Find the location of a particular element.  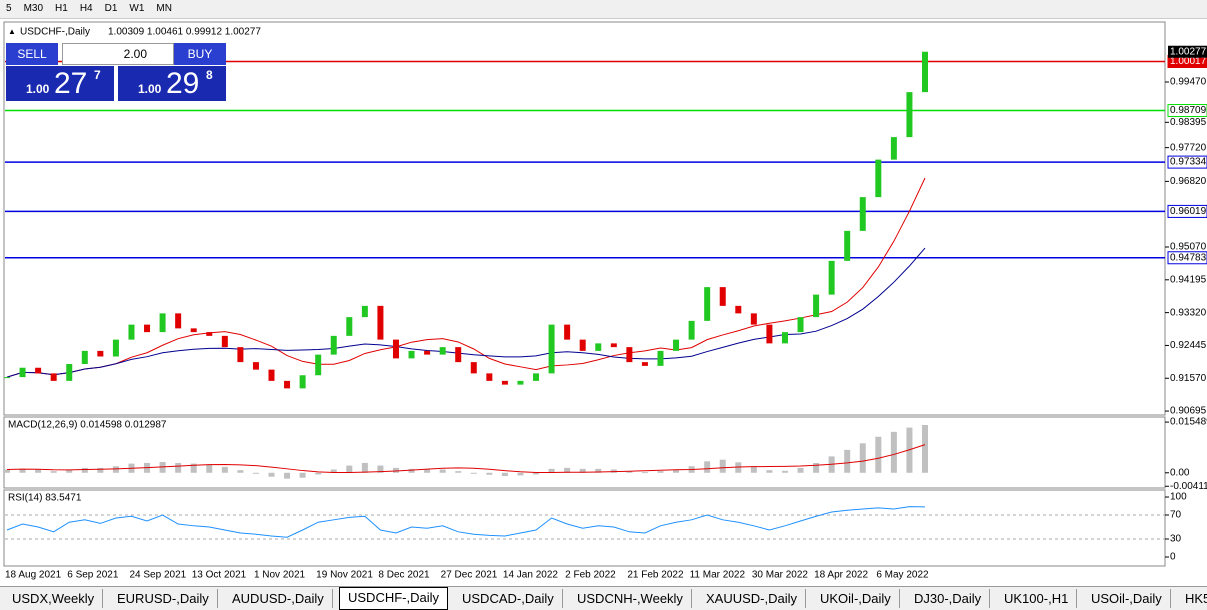

ask: 1.00 29 8 is located at coordinates (172, 83).